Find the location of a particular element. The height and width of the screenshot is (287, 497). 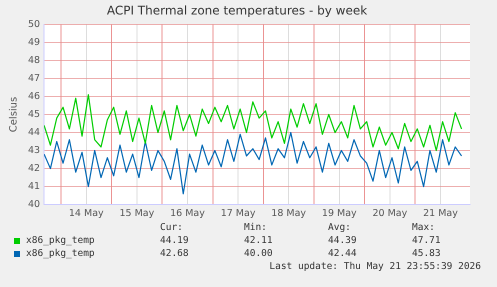

text: Last update: Thu May 21 23:55:39 2026 is located at coordinates (375, 266).